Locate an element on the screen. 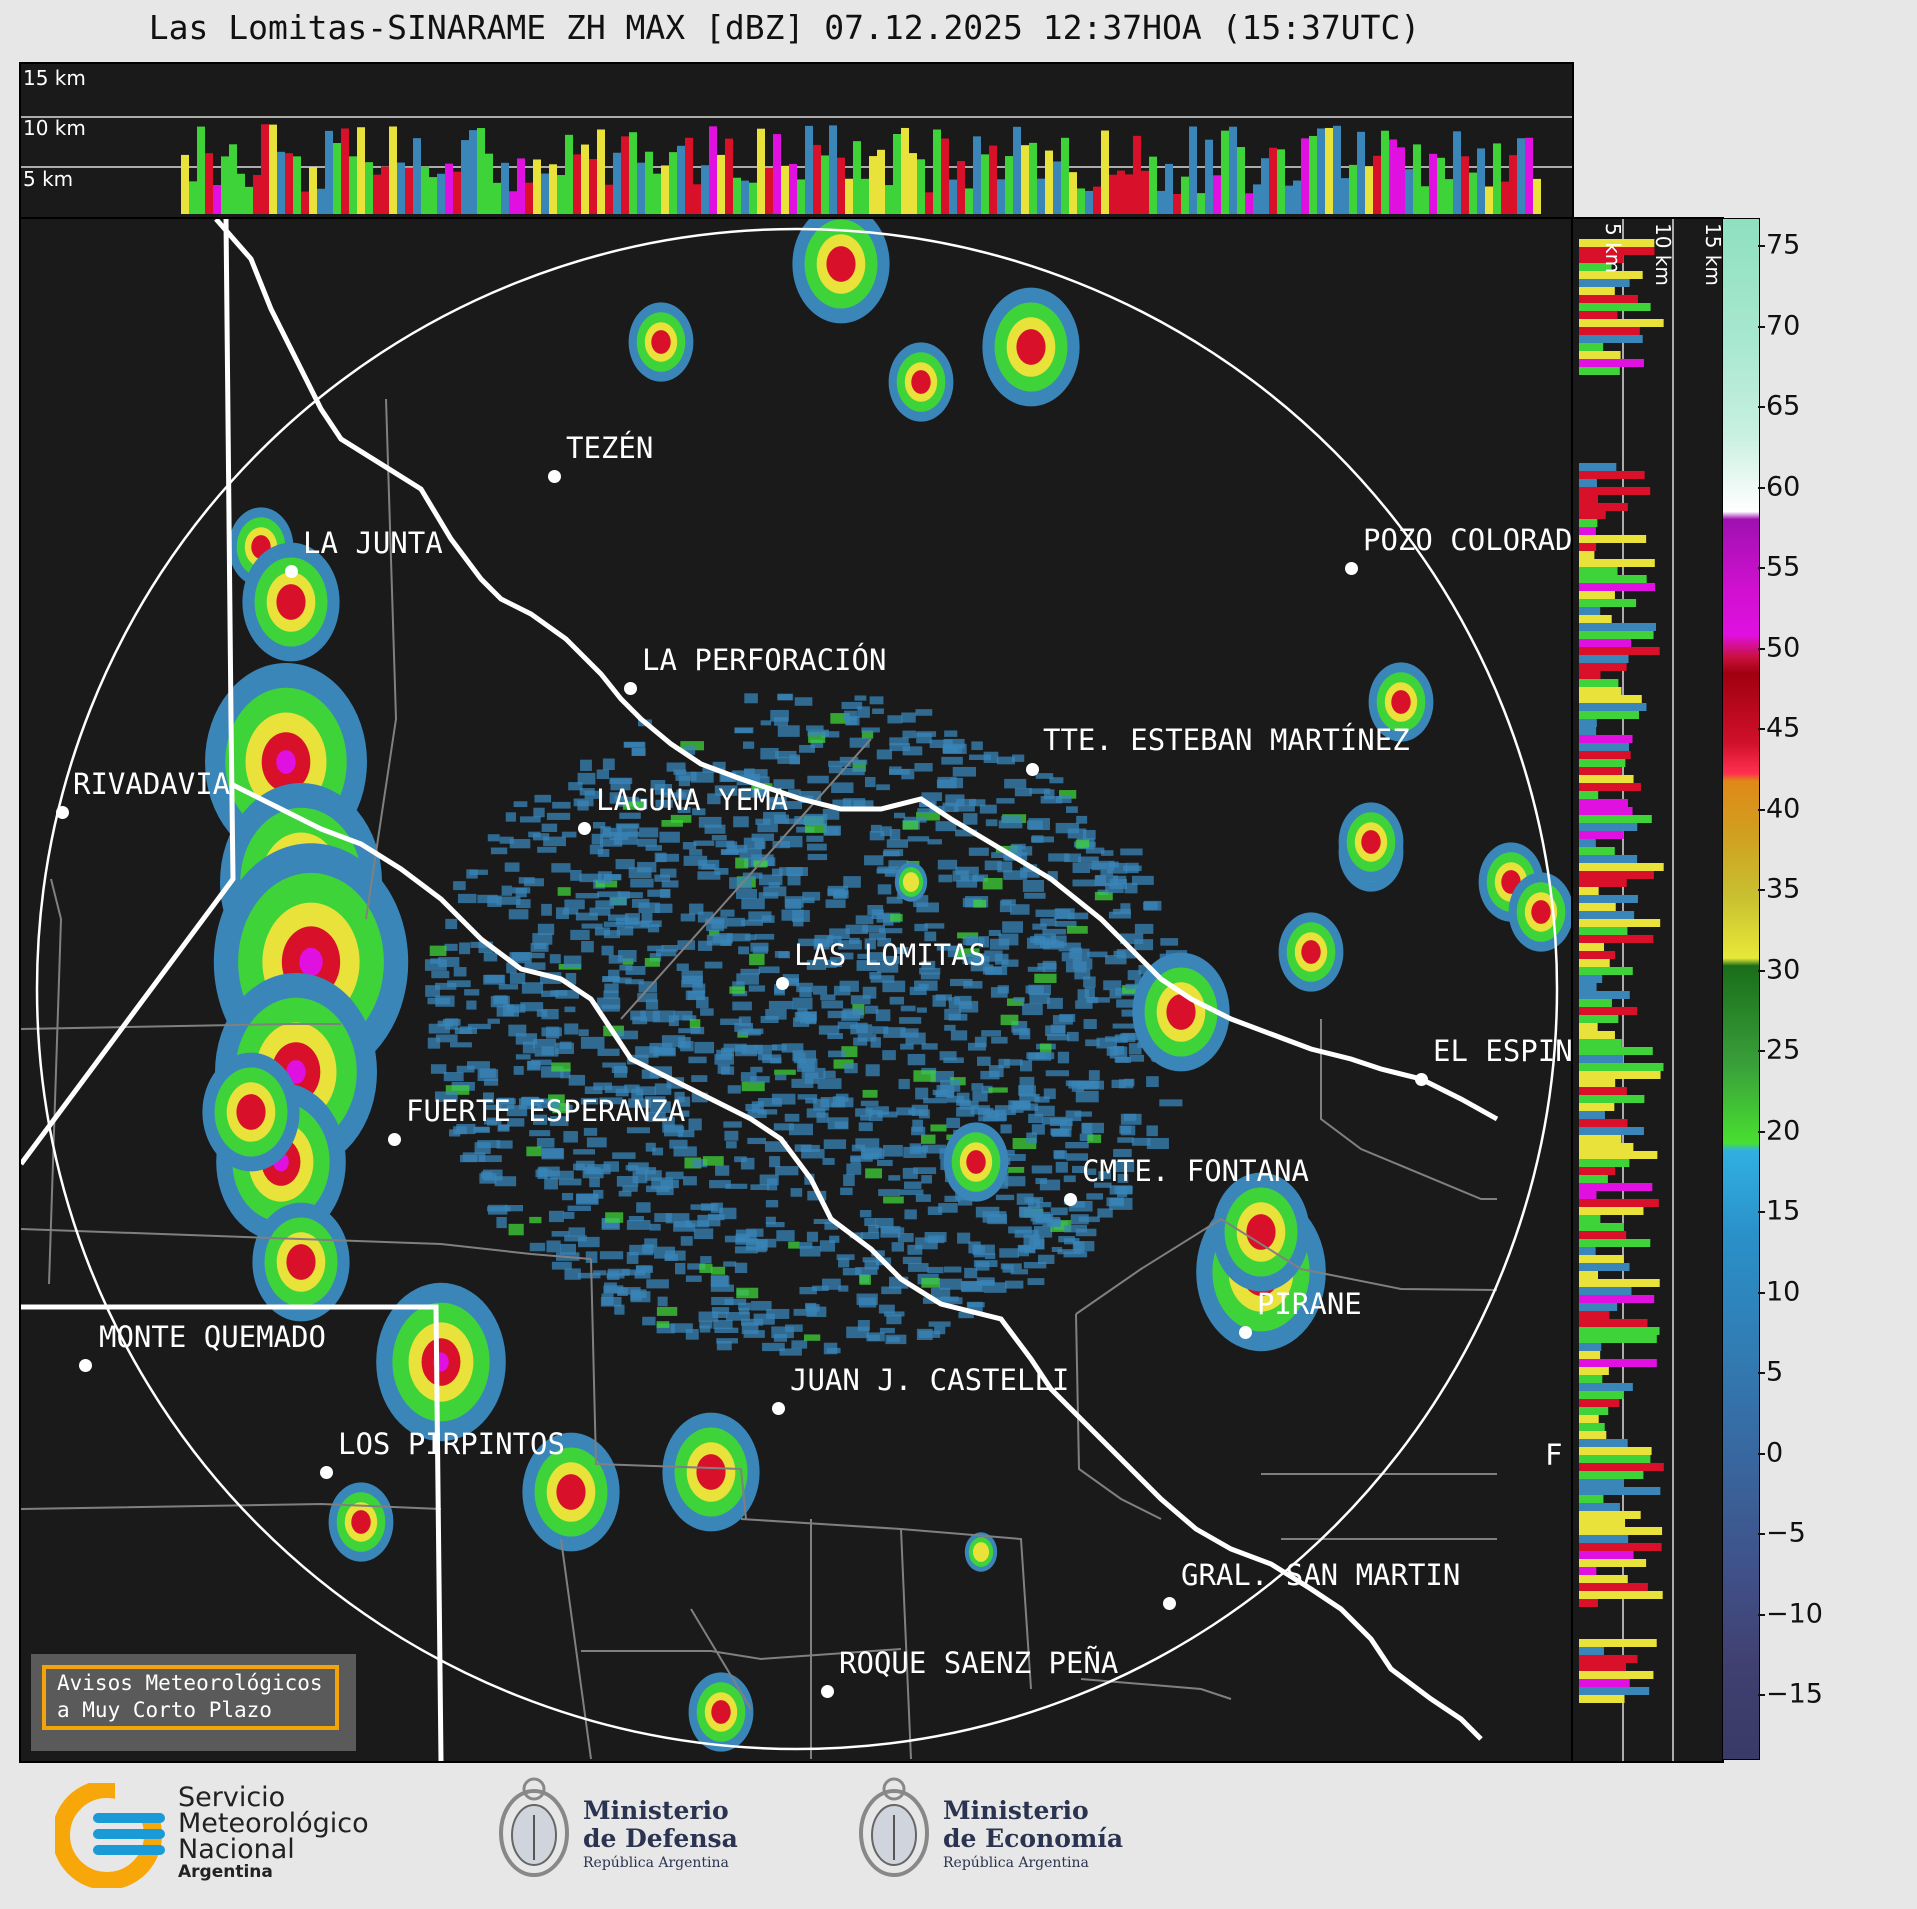 The width and height of the screenshot is (1917, 1909). city-label: FUERTE ESPERANZA is located at coordinates (546, 1111).